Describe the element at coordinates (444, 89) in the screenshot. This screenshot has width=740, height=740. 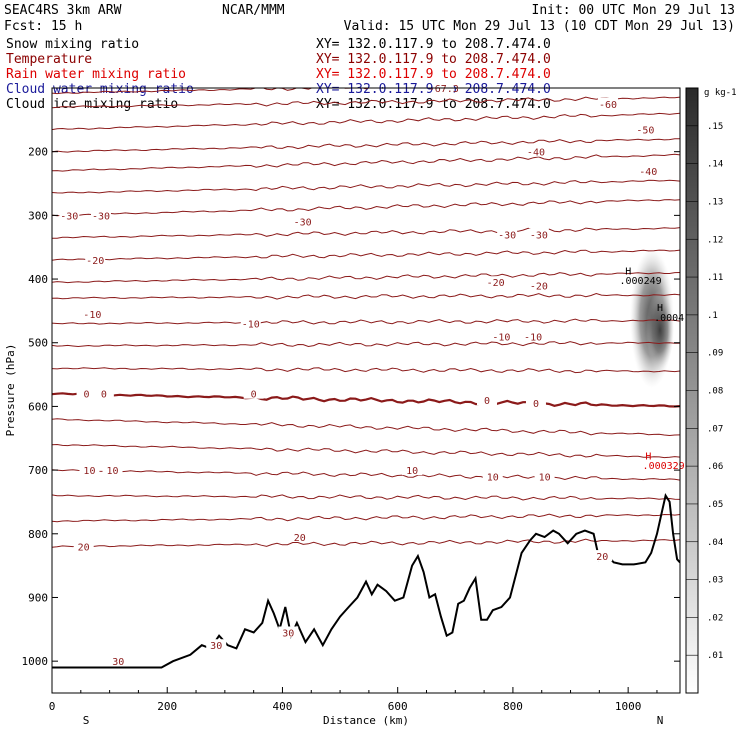
I see `contour-label: -67.3` at that location.